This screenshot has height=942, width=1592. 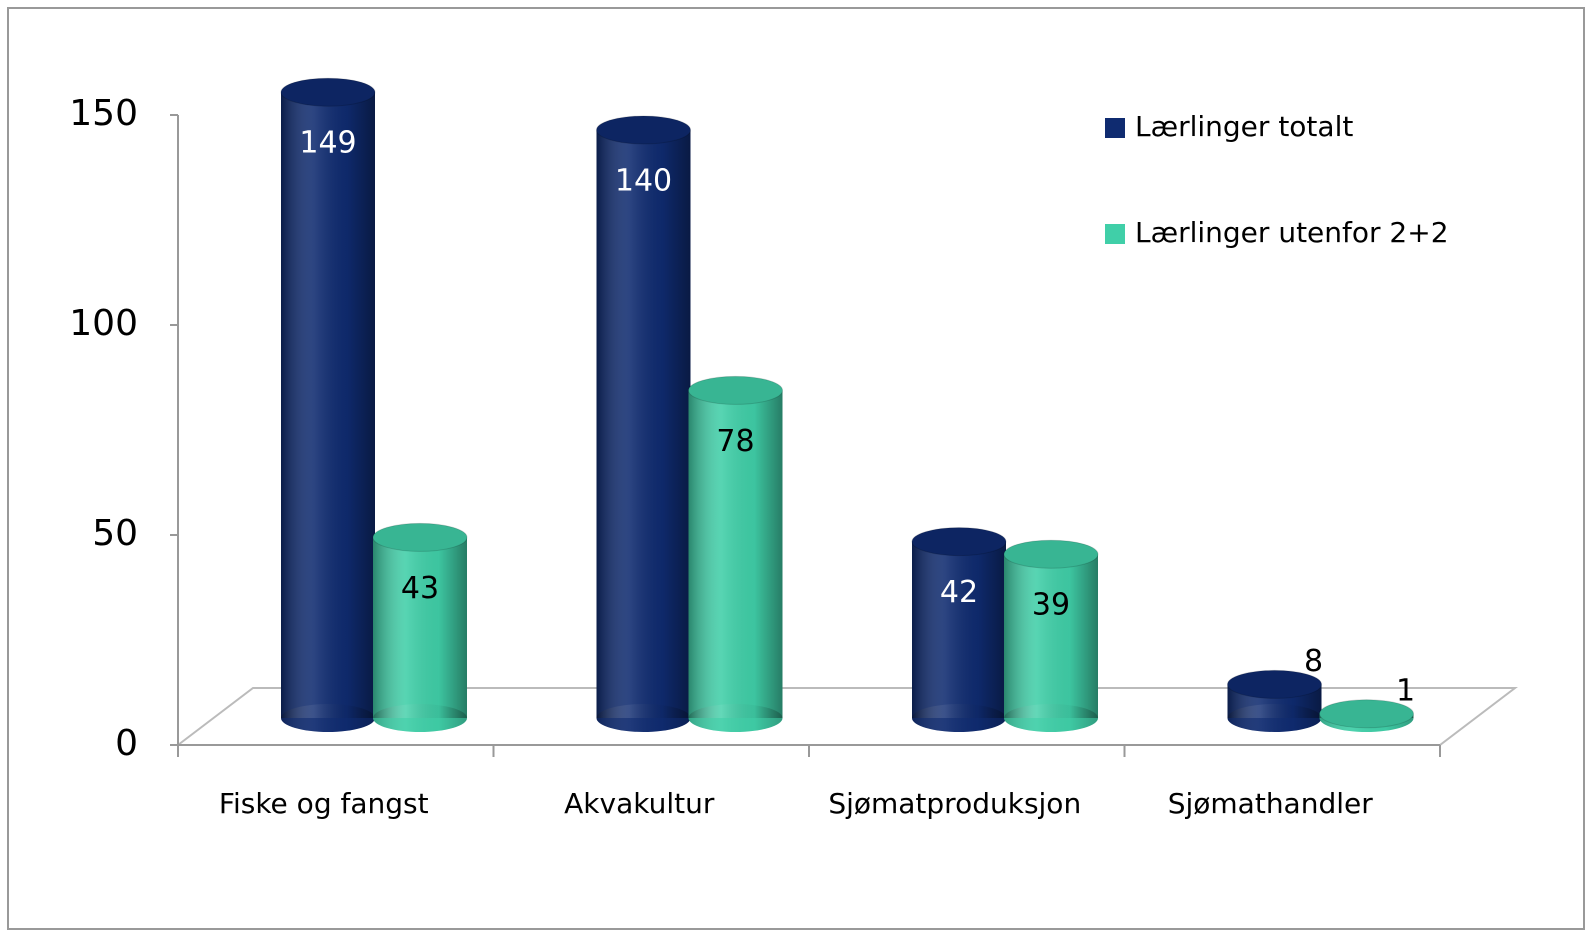 What do you see at coordinates (103, 323) in the screenshot?
I see `y-tick-label: 100` at bounding box center [103, 323].